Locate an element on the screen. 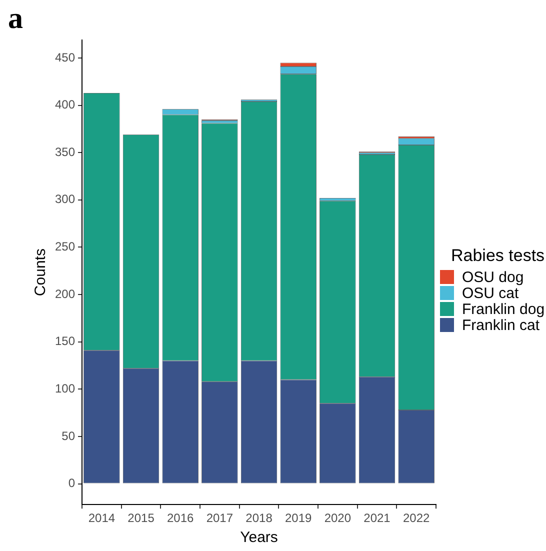 The height and width of the screenshot is (551, 546). x-tick-label: 2022 is located at coordinates (416, 518).